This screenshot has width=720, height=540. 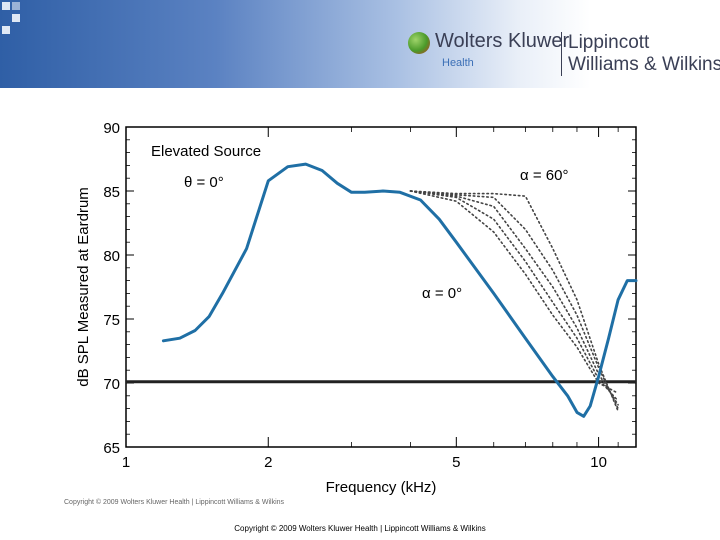 I want to click on annotation-theta: θ = 0°, so click(x=204, y=182).